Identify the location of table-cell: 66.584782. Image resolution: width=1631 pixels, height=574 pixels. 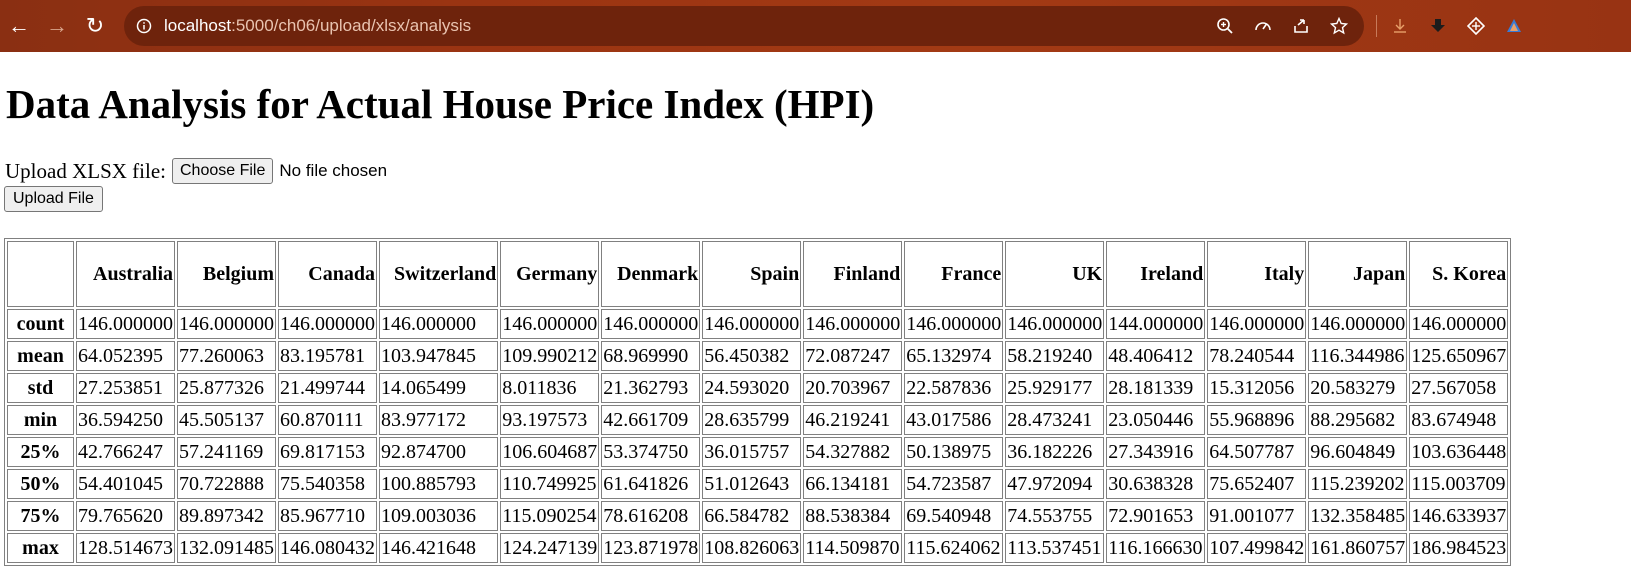
(752, 516).